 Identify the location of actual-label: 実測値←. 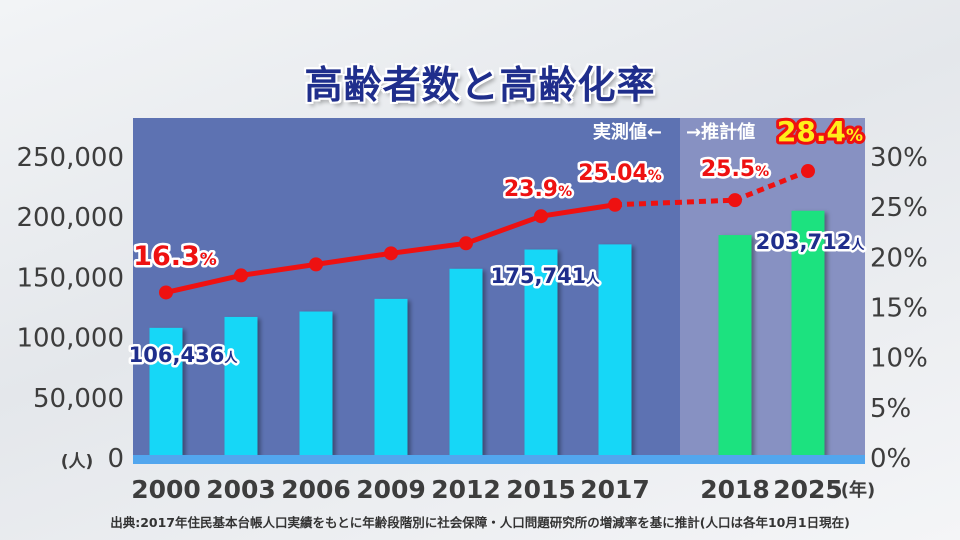
(627, 132).